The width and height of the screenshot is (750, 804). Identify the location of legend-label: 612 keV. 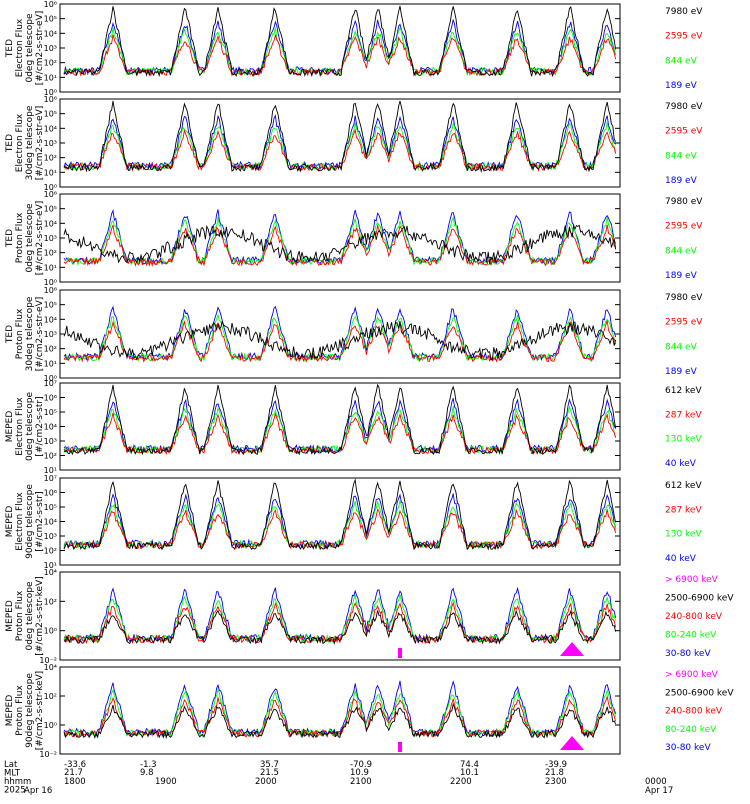
(683, 391).